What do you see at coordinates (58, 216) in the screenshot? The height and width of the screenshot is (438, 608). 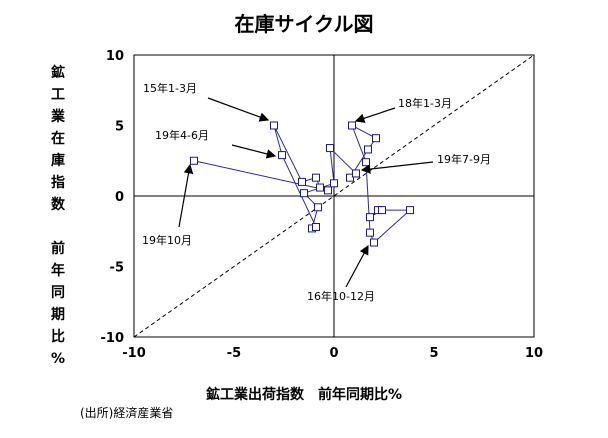 I see `y-axis-label: 鉱工業在庫指数前年同期比%` at bounding box center [58, 216].